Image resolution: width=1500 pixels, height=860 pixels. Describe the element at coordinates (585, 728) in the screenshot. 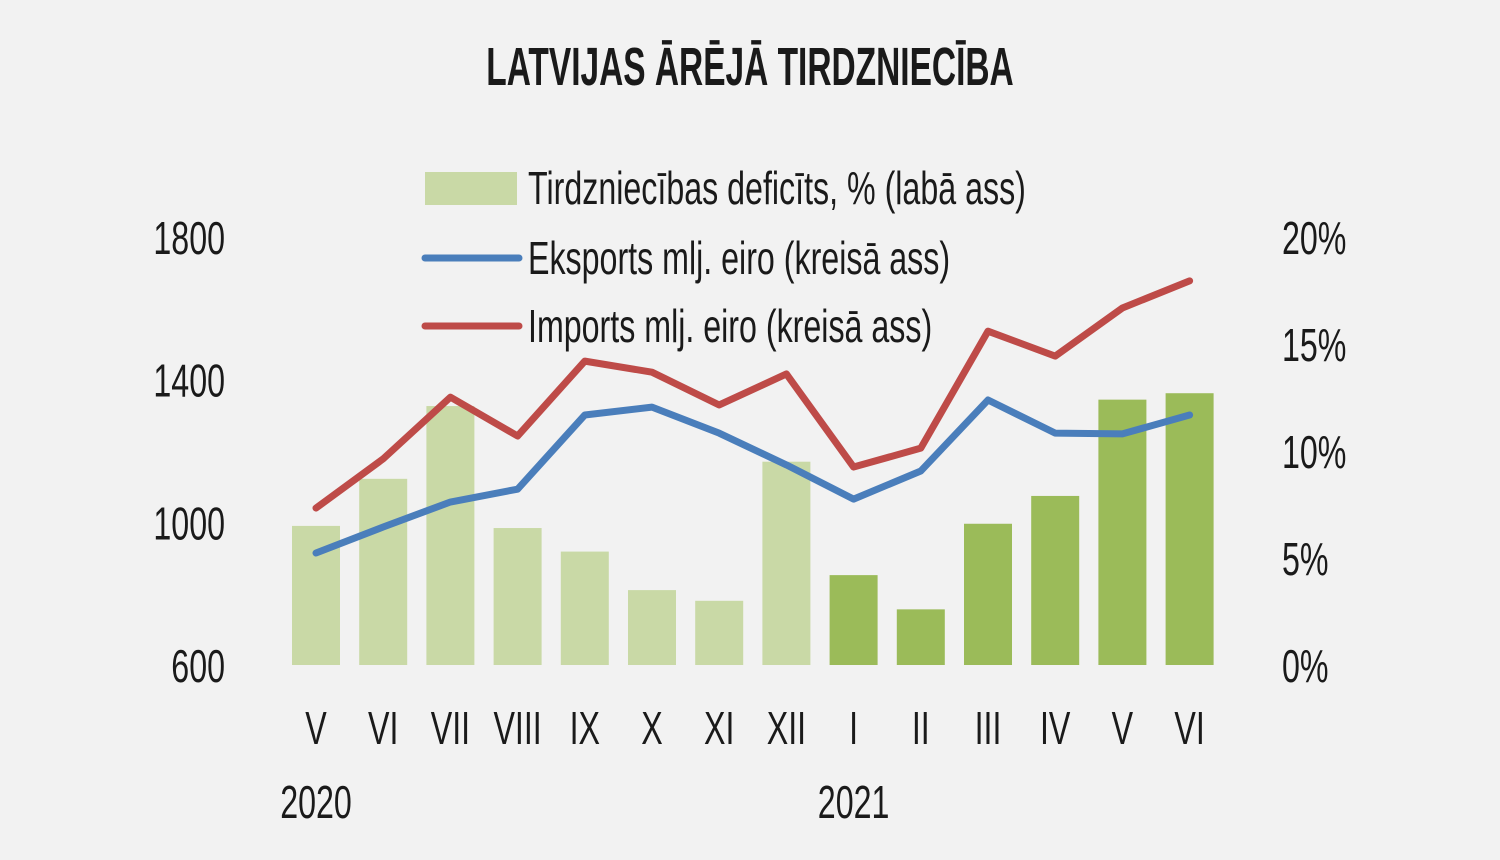

I see `x-tick-label: IX` at that location.